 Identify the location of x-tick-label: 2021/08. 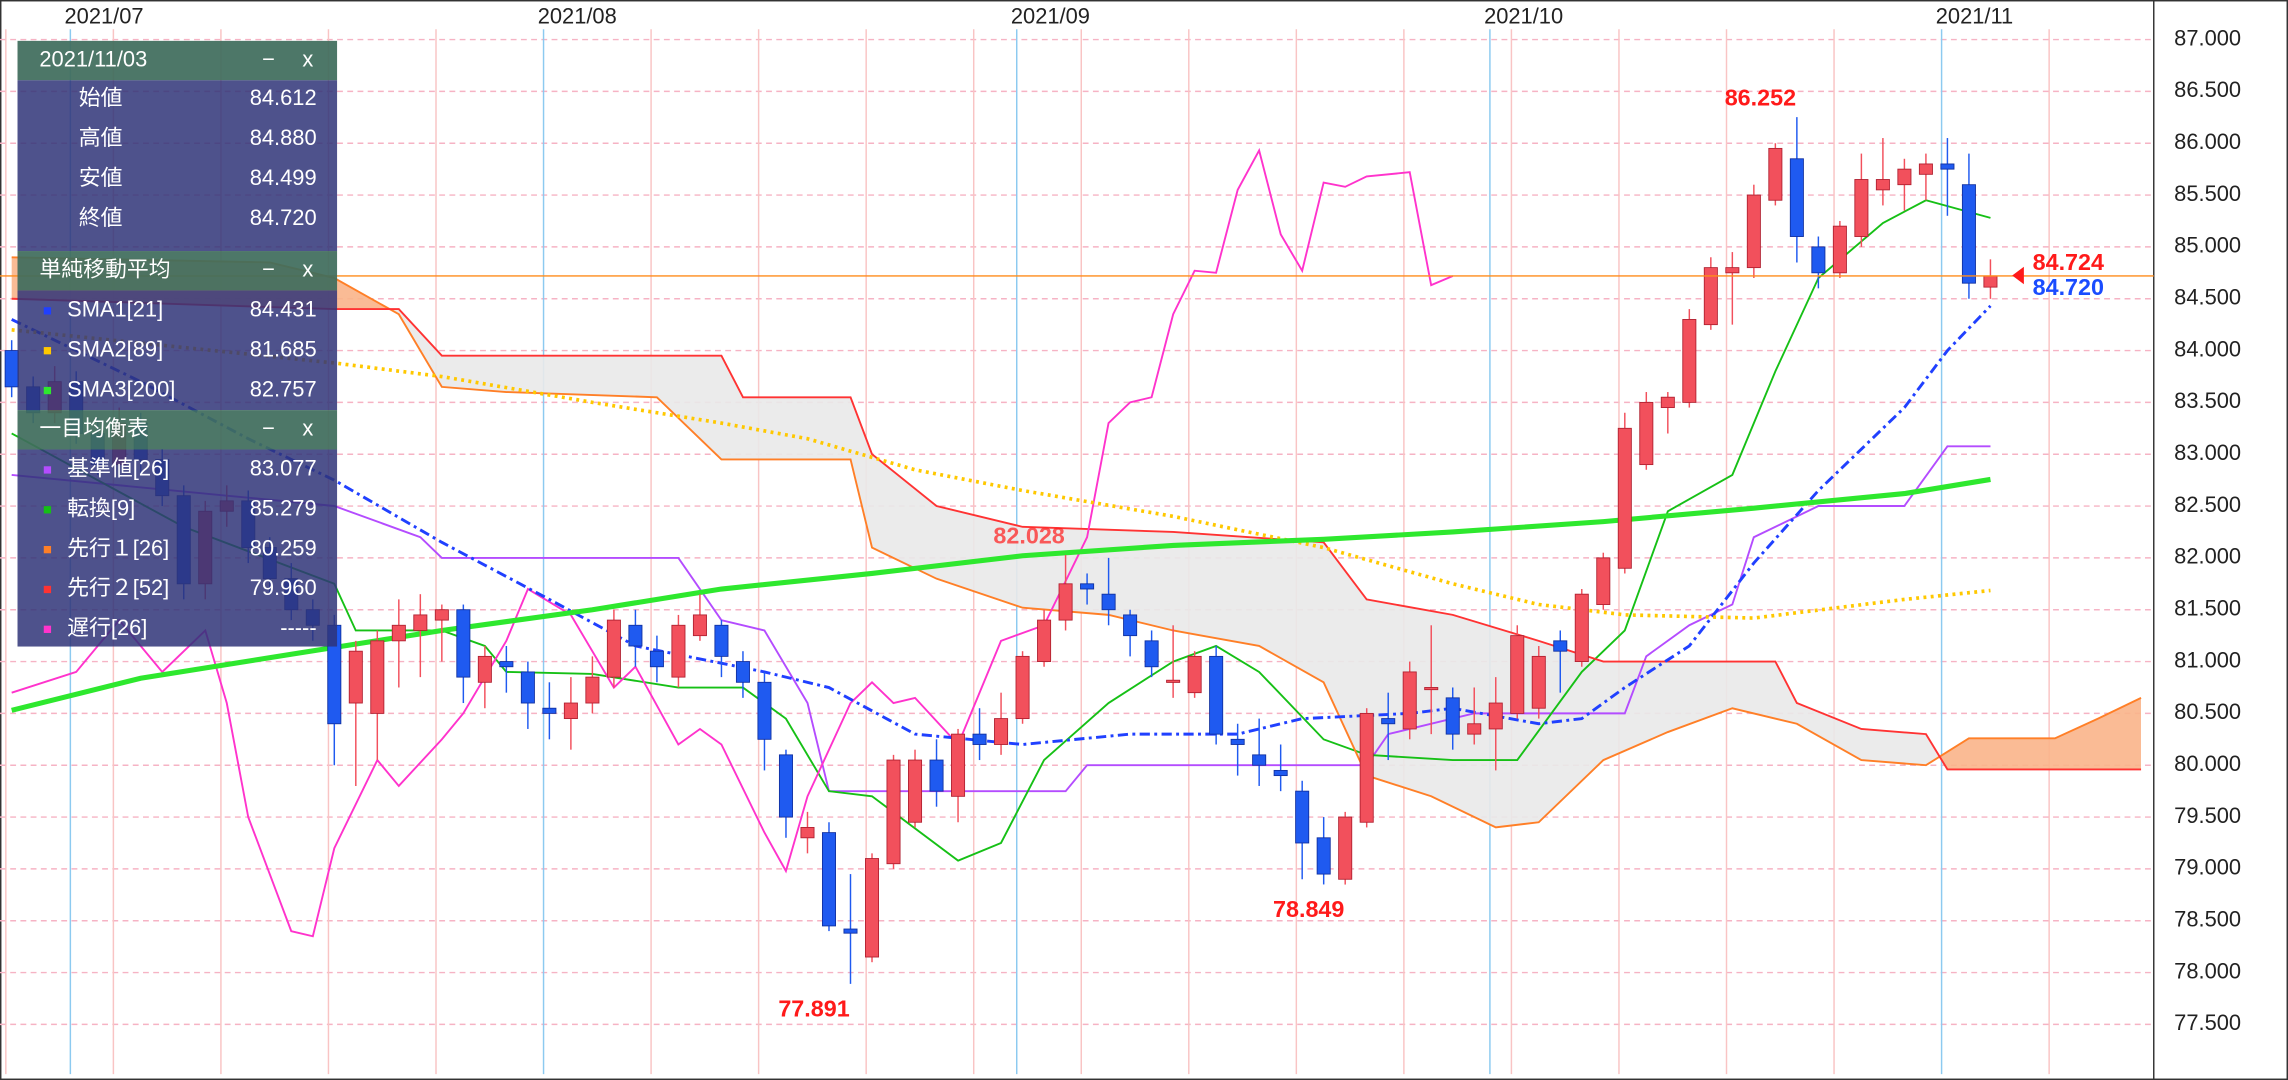
(577, 15).